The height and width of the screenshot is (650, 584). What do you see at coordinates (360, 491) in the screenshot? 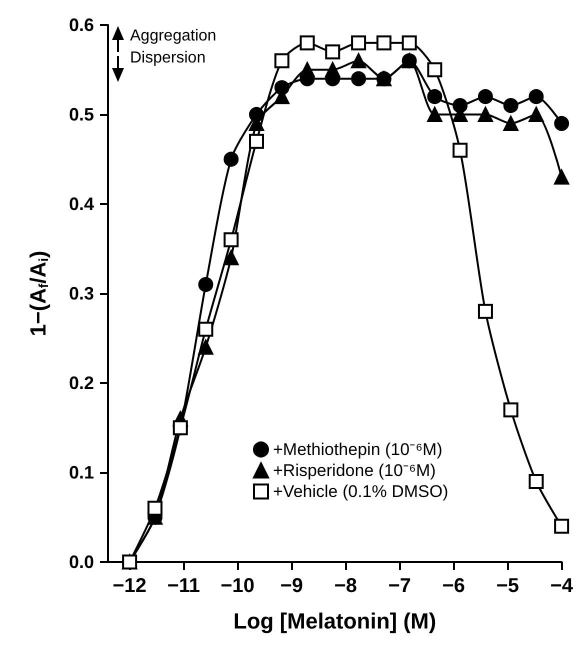
I see `legend-label: +Vehicle (0.1% DMSO)` at bounding box center [360, 491].